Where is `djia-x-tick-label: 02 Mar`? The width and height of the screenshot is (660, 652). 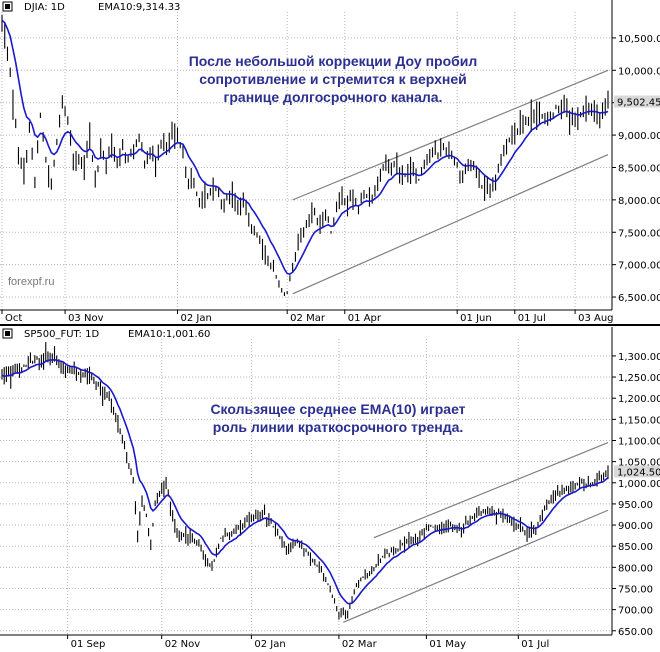
djia-x-tick-label: 02 Mar is located at coordinates (308, 318).